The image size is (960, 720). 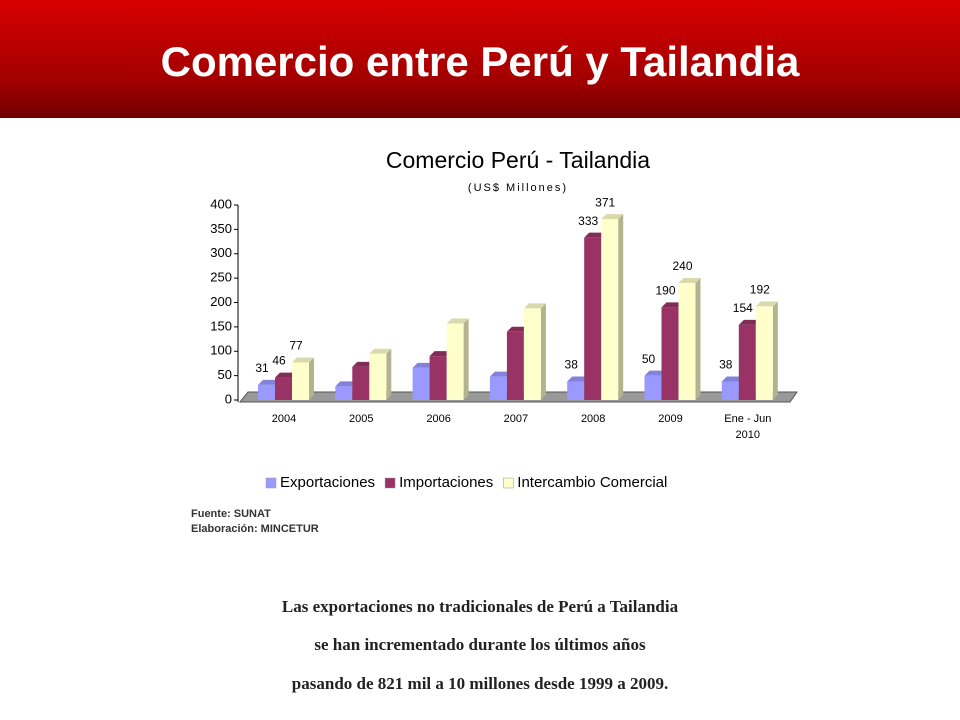 I want to click on x-tick-label: 2008, so click(x=593, y=419).